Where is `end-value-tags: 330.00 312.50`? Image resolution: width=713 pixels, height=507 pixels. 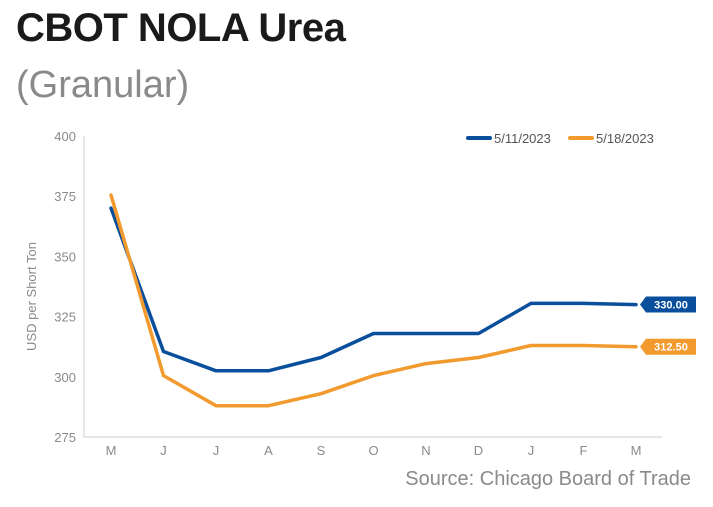 end-value-tags: 330.00 312.50 is located at coordinates (668, 325).